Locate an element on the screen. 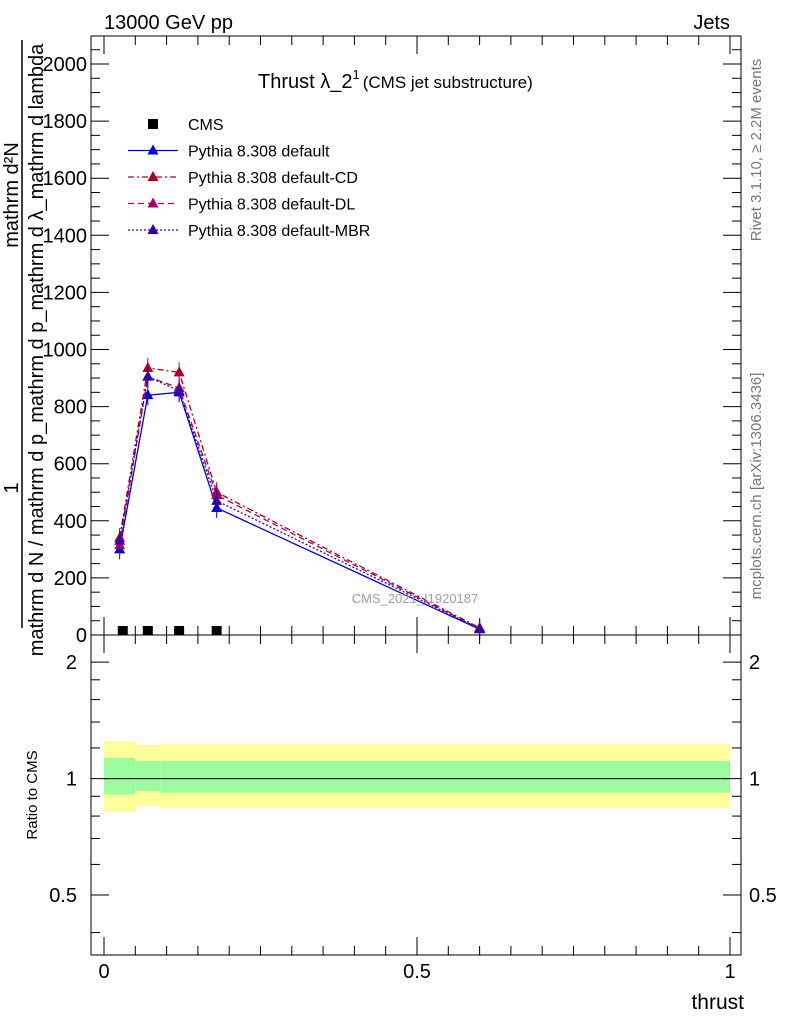 Image resolution: width=786 pixels, height=1024 pixels. ratio-y-tick-label-right: 2 is located at coordinates (754, 663).